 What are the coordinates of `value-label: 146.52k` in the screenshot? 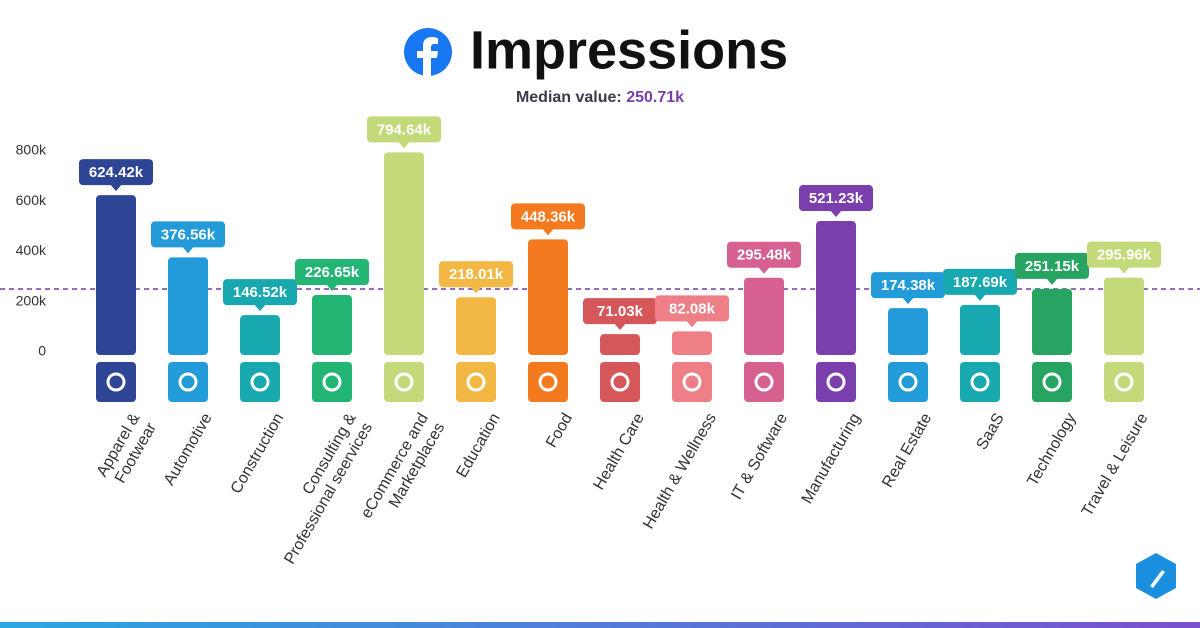 It's located at (260, 295).